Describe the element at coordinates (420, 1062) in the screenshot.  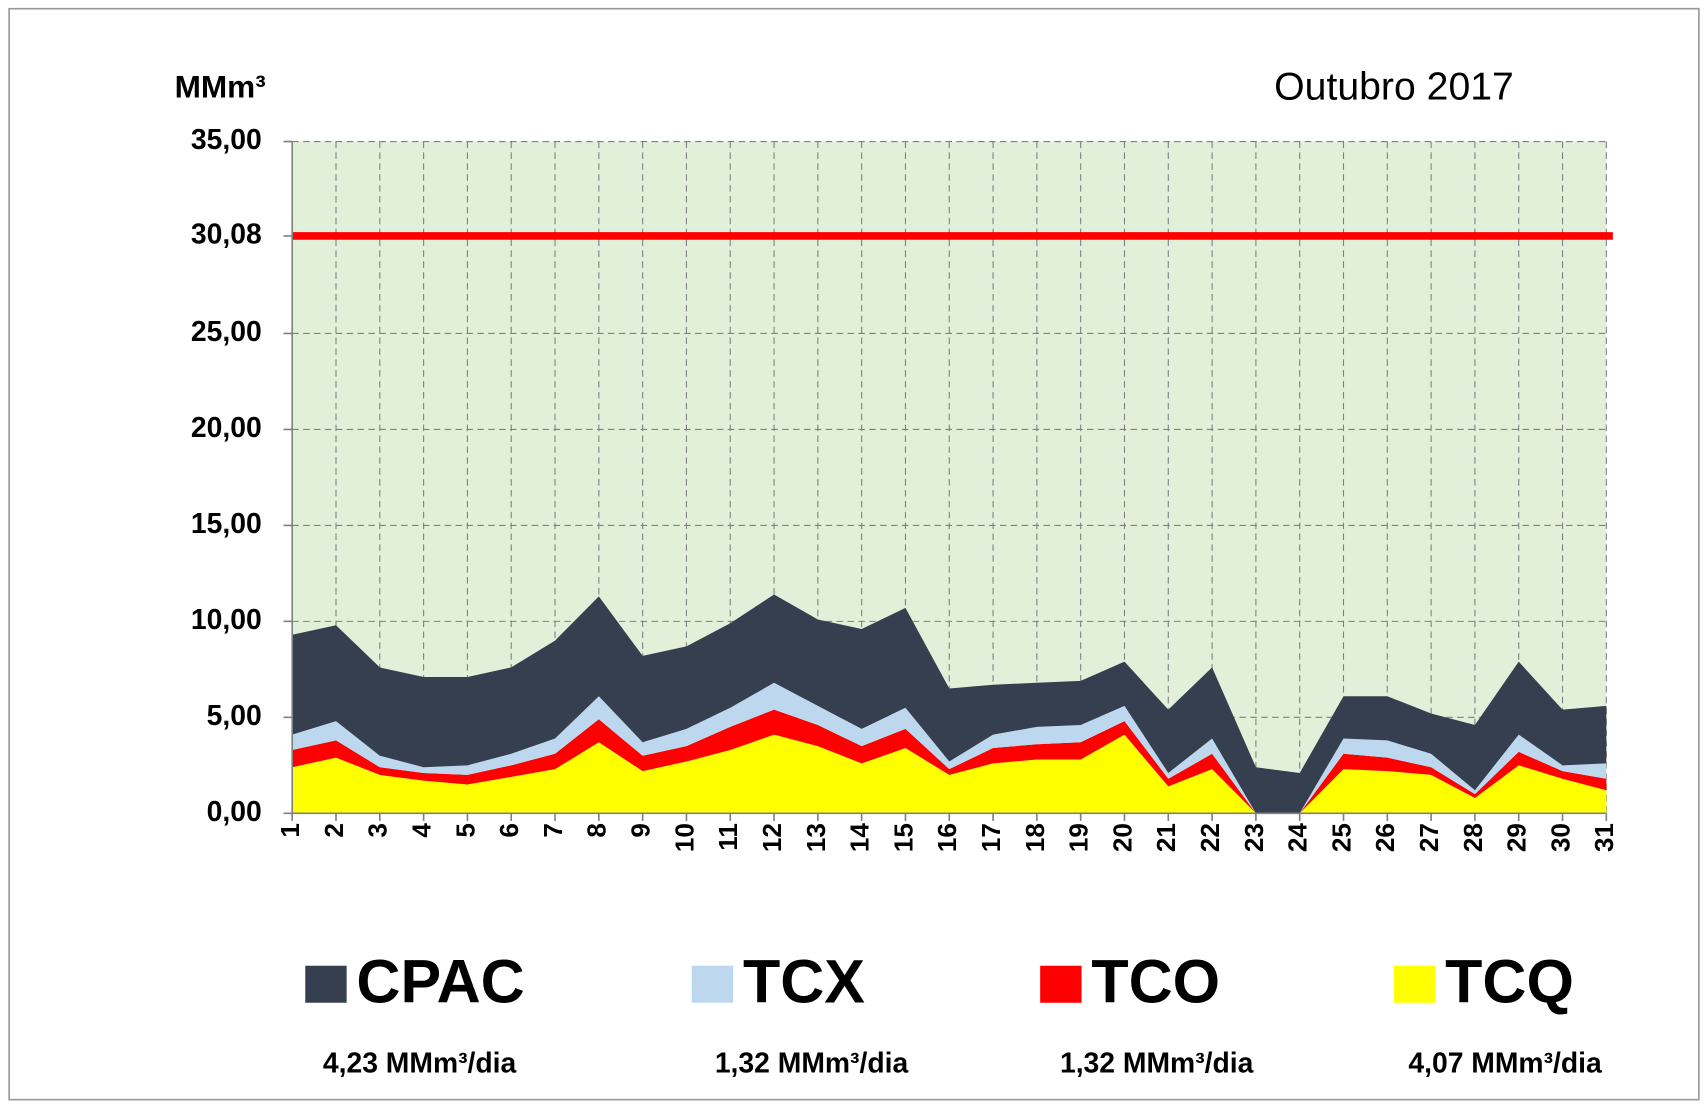
I see `legend-note: 4,23 MMm³/dia` at that location.